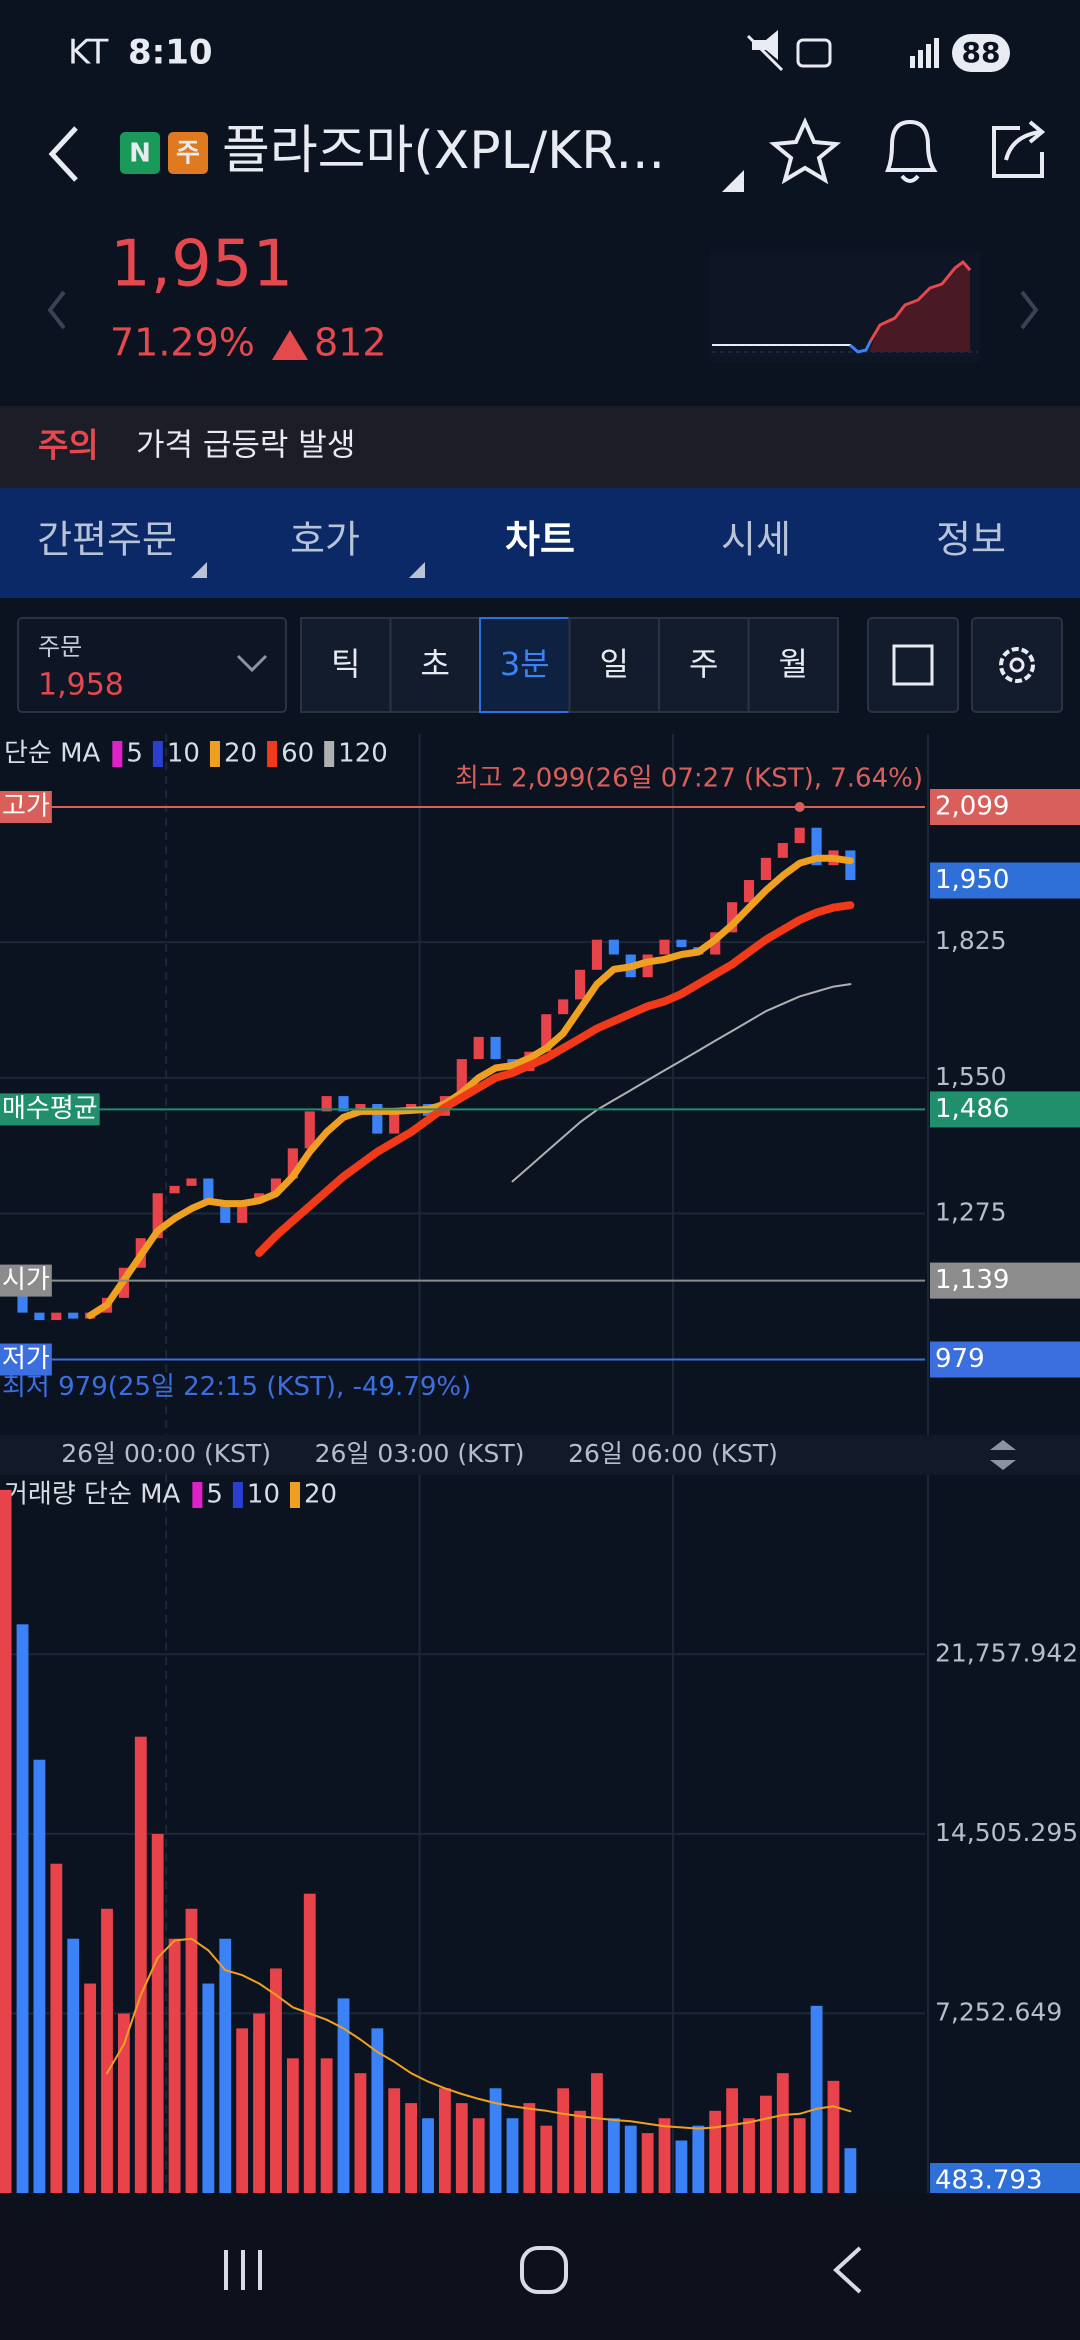 The image size is (1080, 2340). Describe the element at coordinates (107, 540) in the screenshot. I see `tab: 간편주문` at that location.